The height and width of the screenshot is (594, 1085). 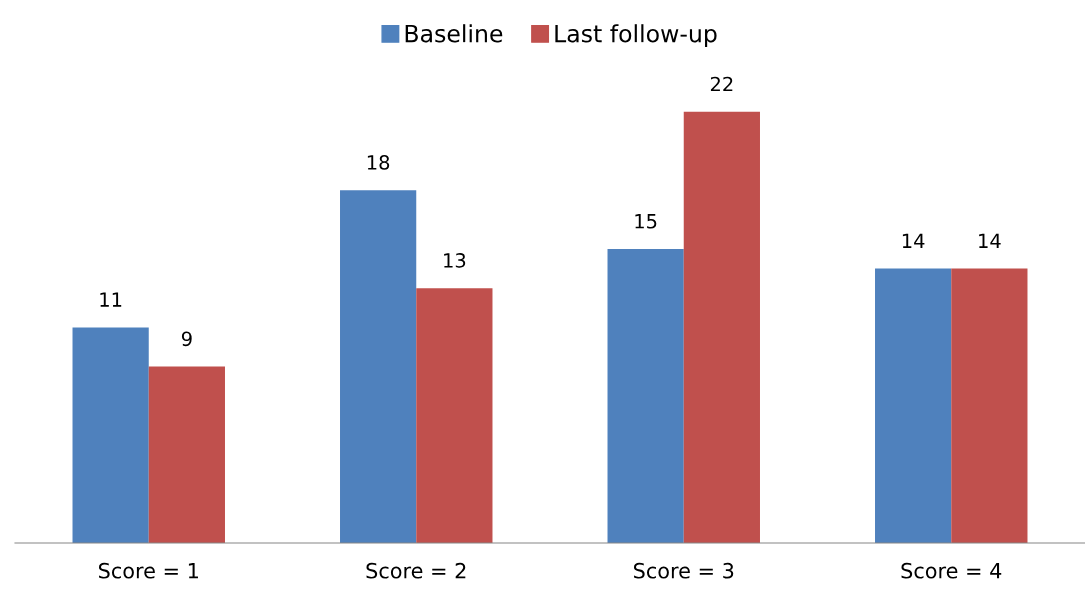 I want to click on data-label: 11, so click(x=111, y=299).